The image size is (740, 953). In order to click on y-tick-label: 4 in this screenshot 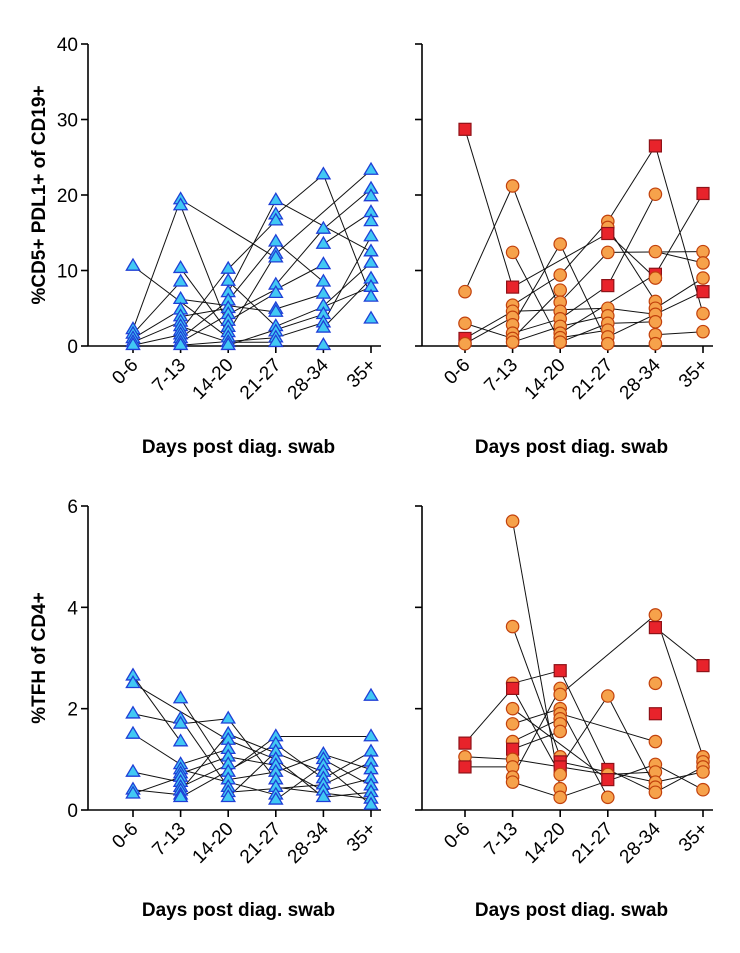, I will do `click(72, 608)`.